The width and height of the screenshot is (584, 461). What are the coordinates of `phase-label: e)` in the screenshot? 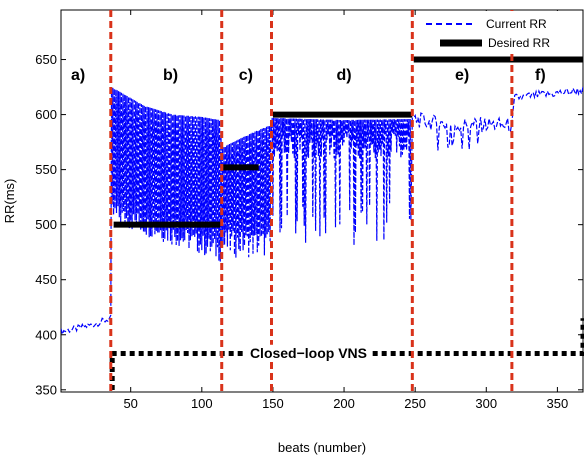 It's located at (462, 75).